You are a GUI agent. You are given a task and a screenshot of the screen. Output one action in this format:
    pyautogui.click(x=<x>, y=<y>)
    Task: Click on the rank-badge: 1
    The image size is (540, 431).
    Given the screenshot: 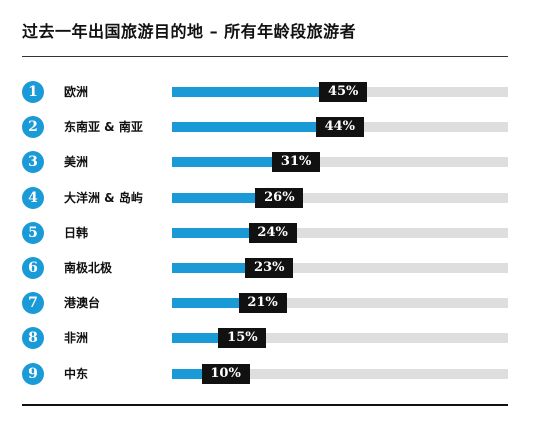 What is the action you would take?
    pyautogui.click(x=33, y=92)
    